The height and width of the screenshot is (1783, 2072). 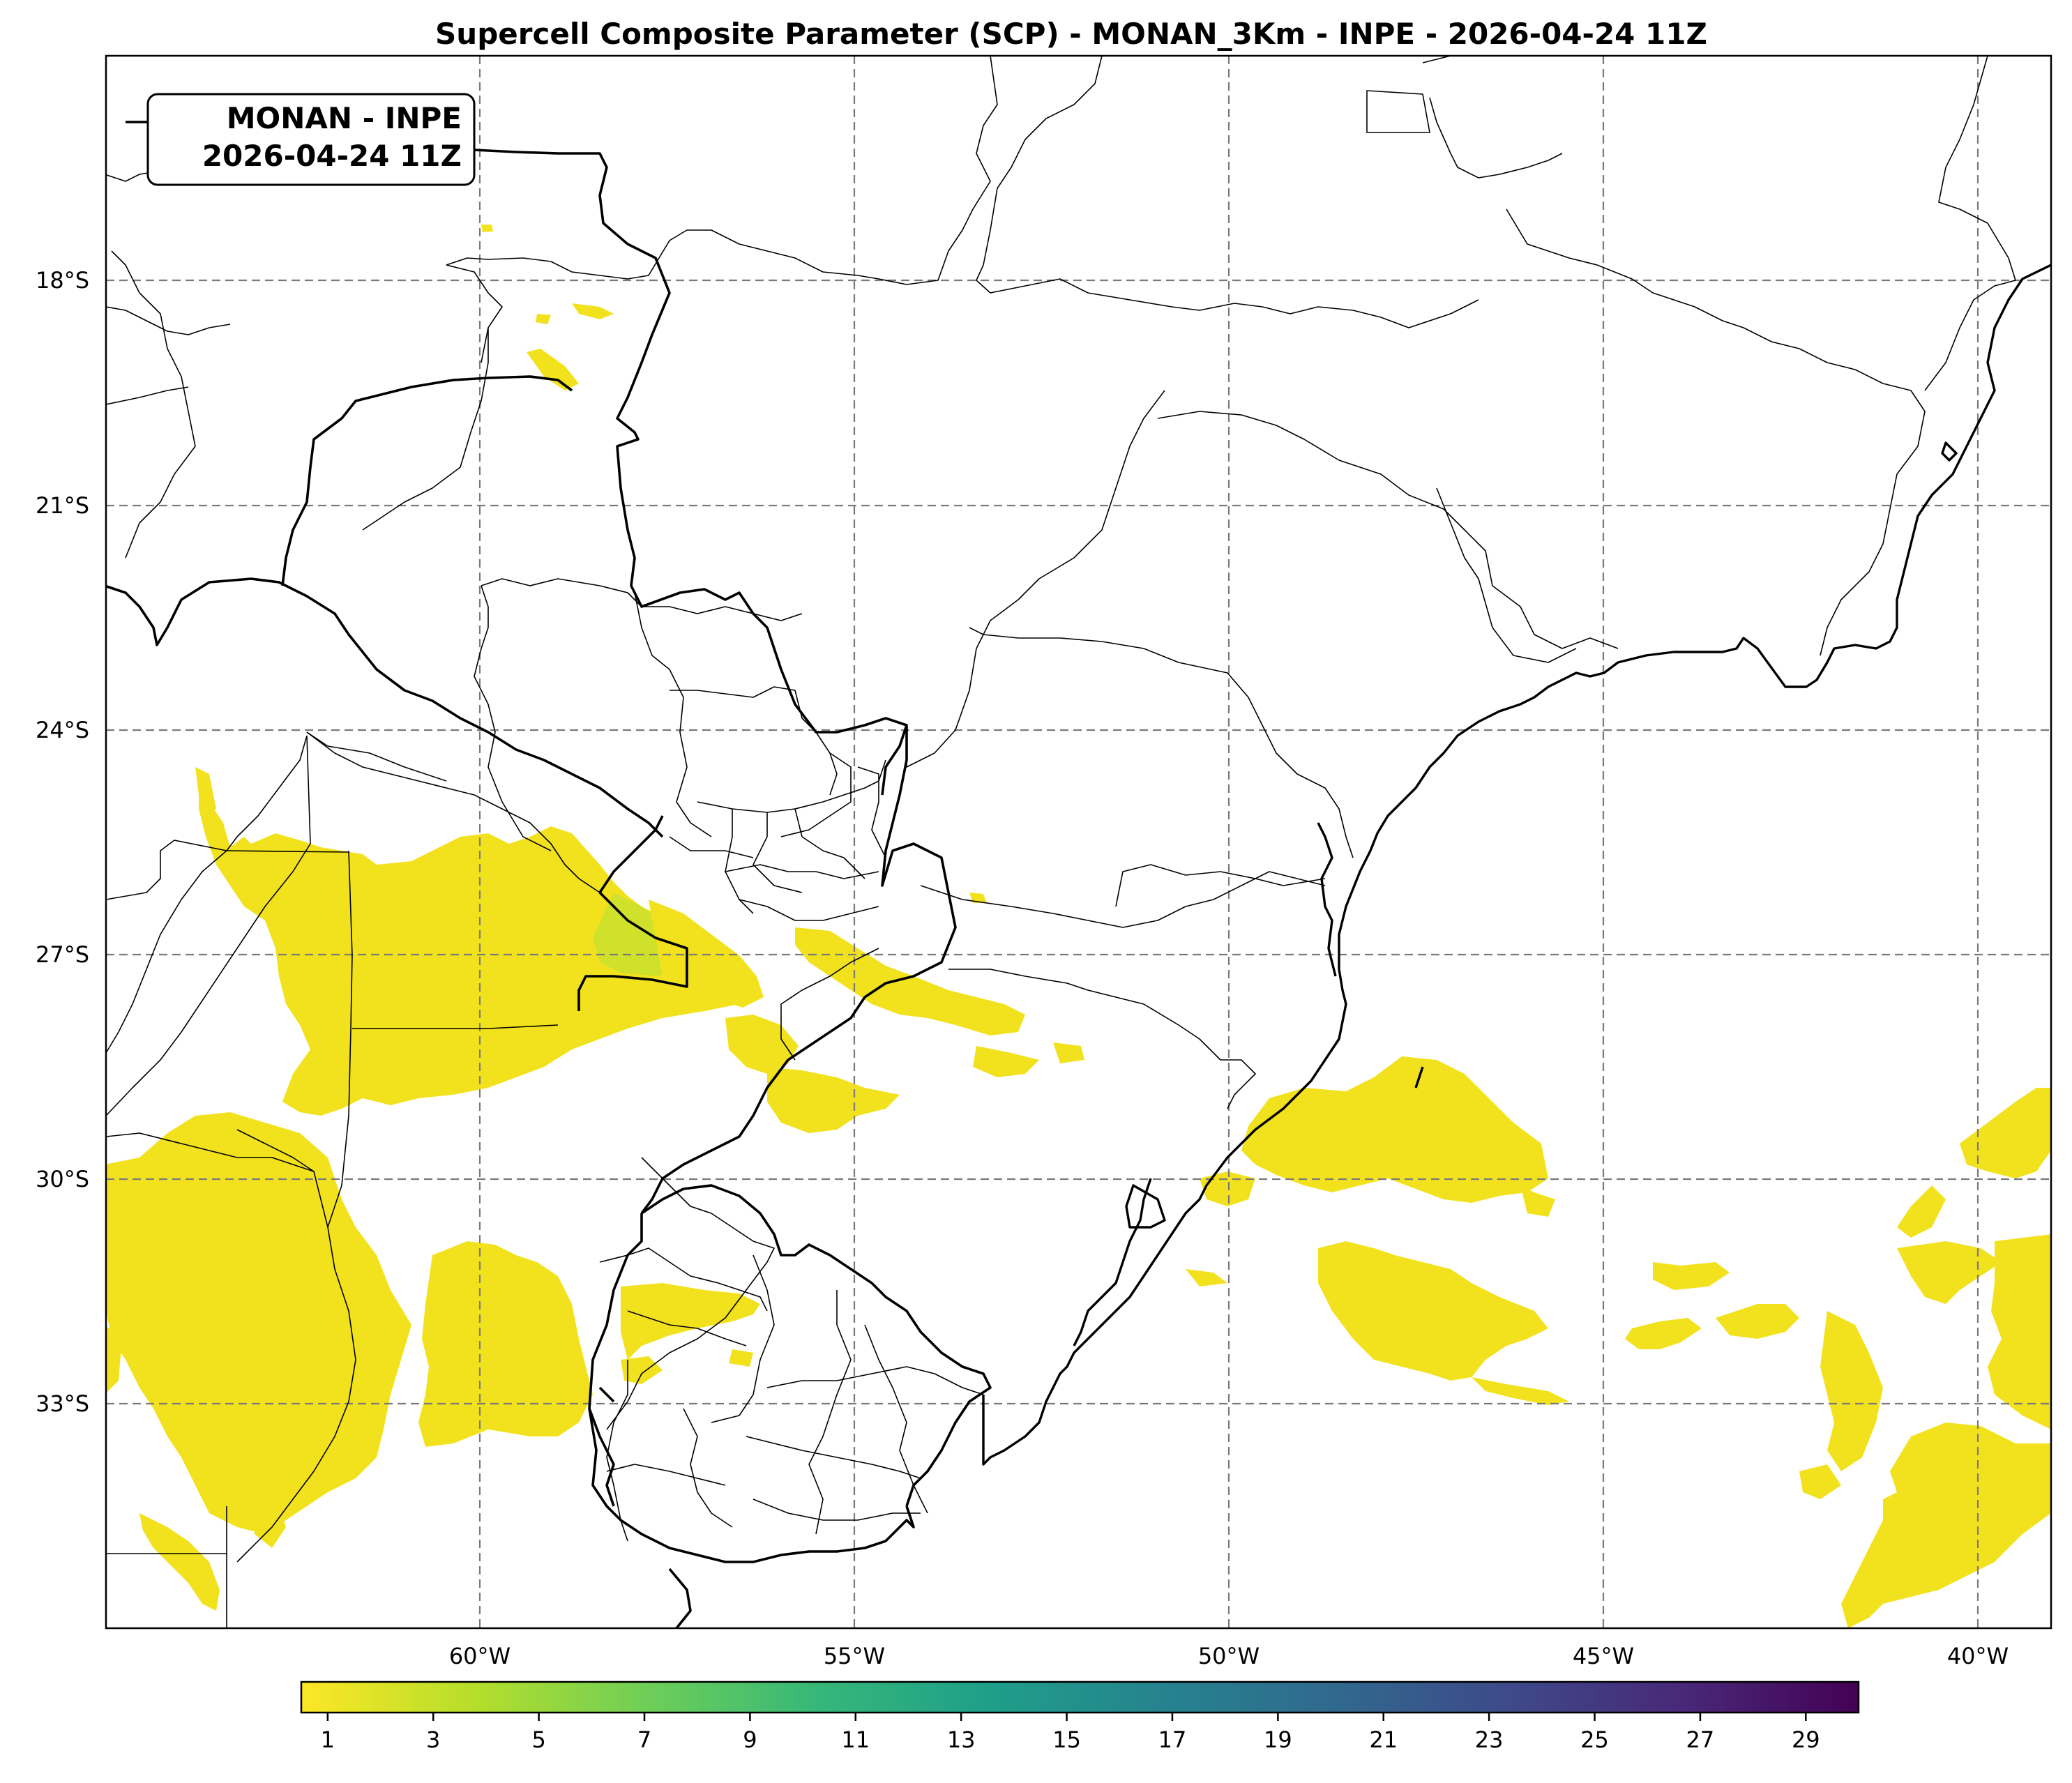 What do you see at coordinates (1700, 1740) in the screenshot?
I see `colorbar-tick-label: 27` at bounding box center [1700, 1740].